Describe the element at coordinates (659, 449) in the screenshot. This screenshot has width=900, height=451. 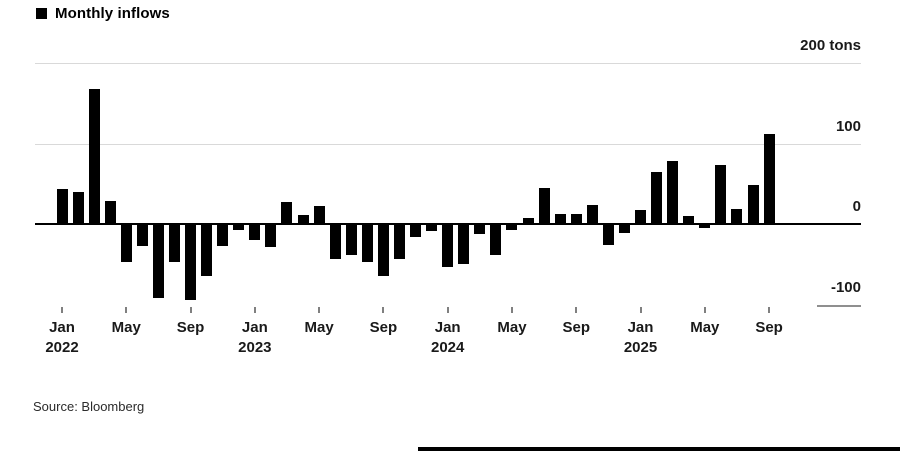
I see `bottom-edge-bar` at that location.